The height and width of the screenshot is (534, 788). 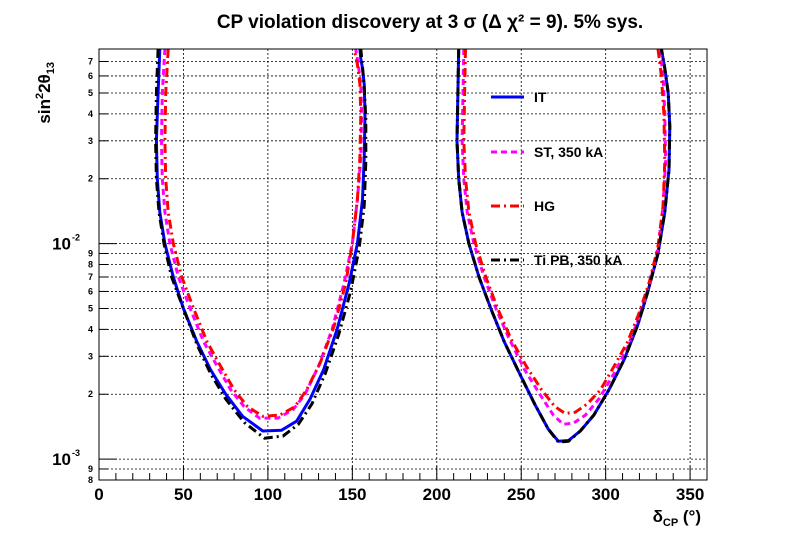 I want to click on x-tick-label: 200, so click(x=437, y=494).